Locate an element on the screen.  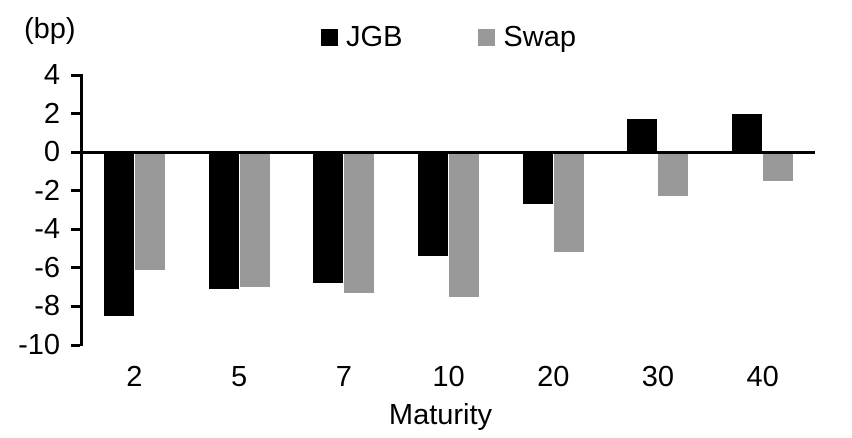
y-tick-label-0: 0 is located at coordinates (51, 152).